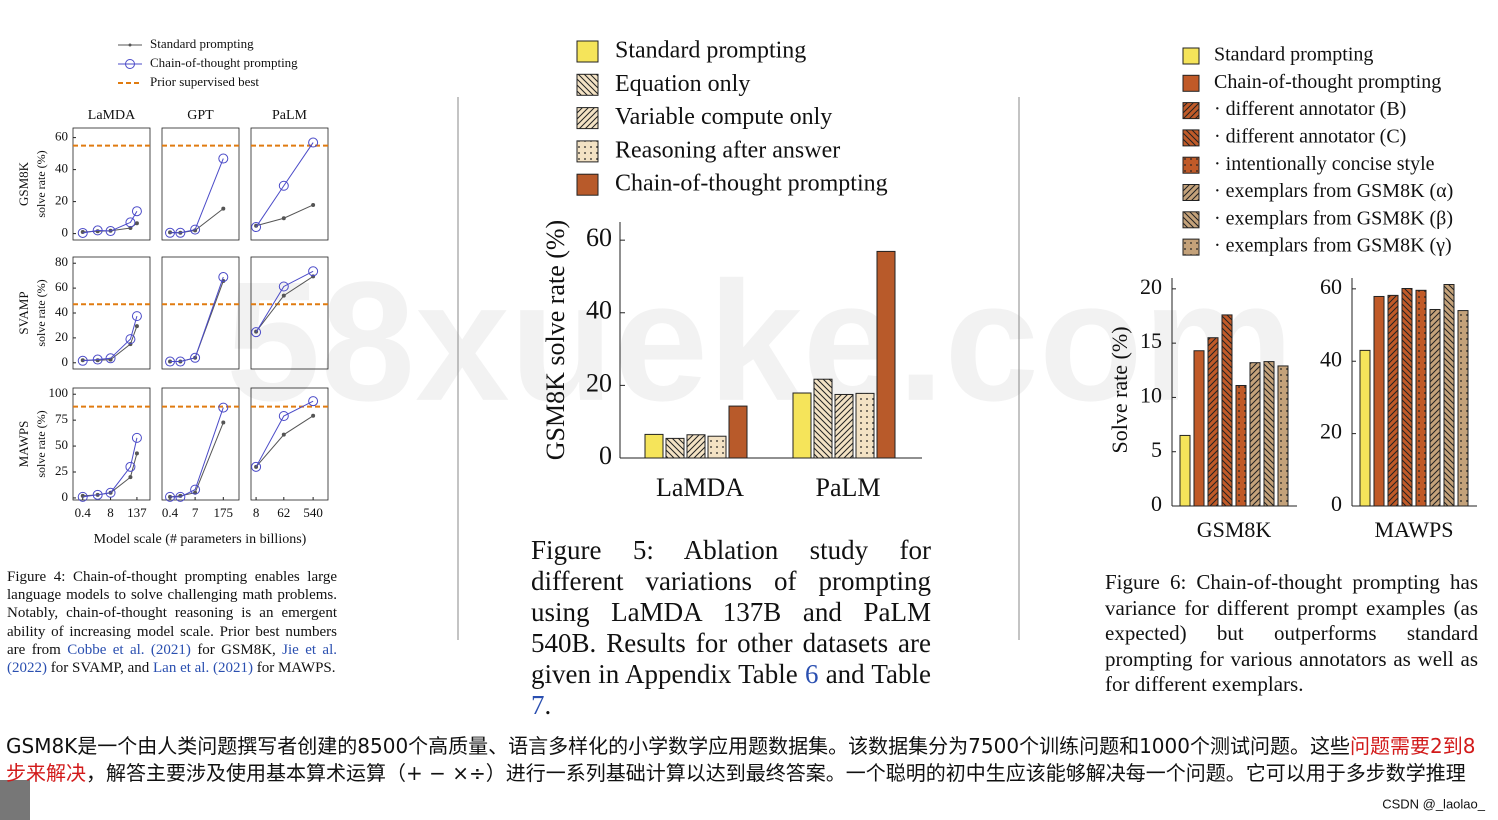 The image size is (1498, 820). What do you see at coordinates (313, 512) in the screenshot?
I see `x-tick-label: 540` at bounding box center [313, 512].